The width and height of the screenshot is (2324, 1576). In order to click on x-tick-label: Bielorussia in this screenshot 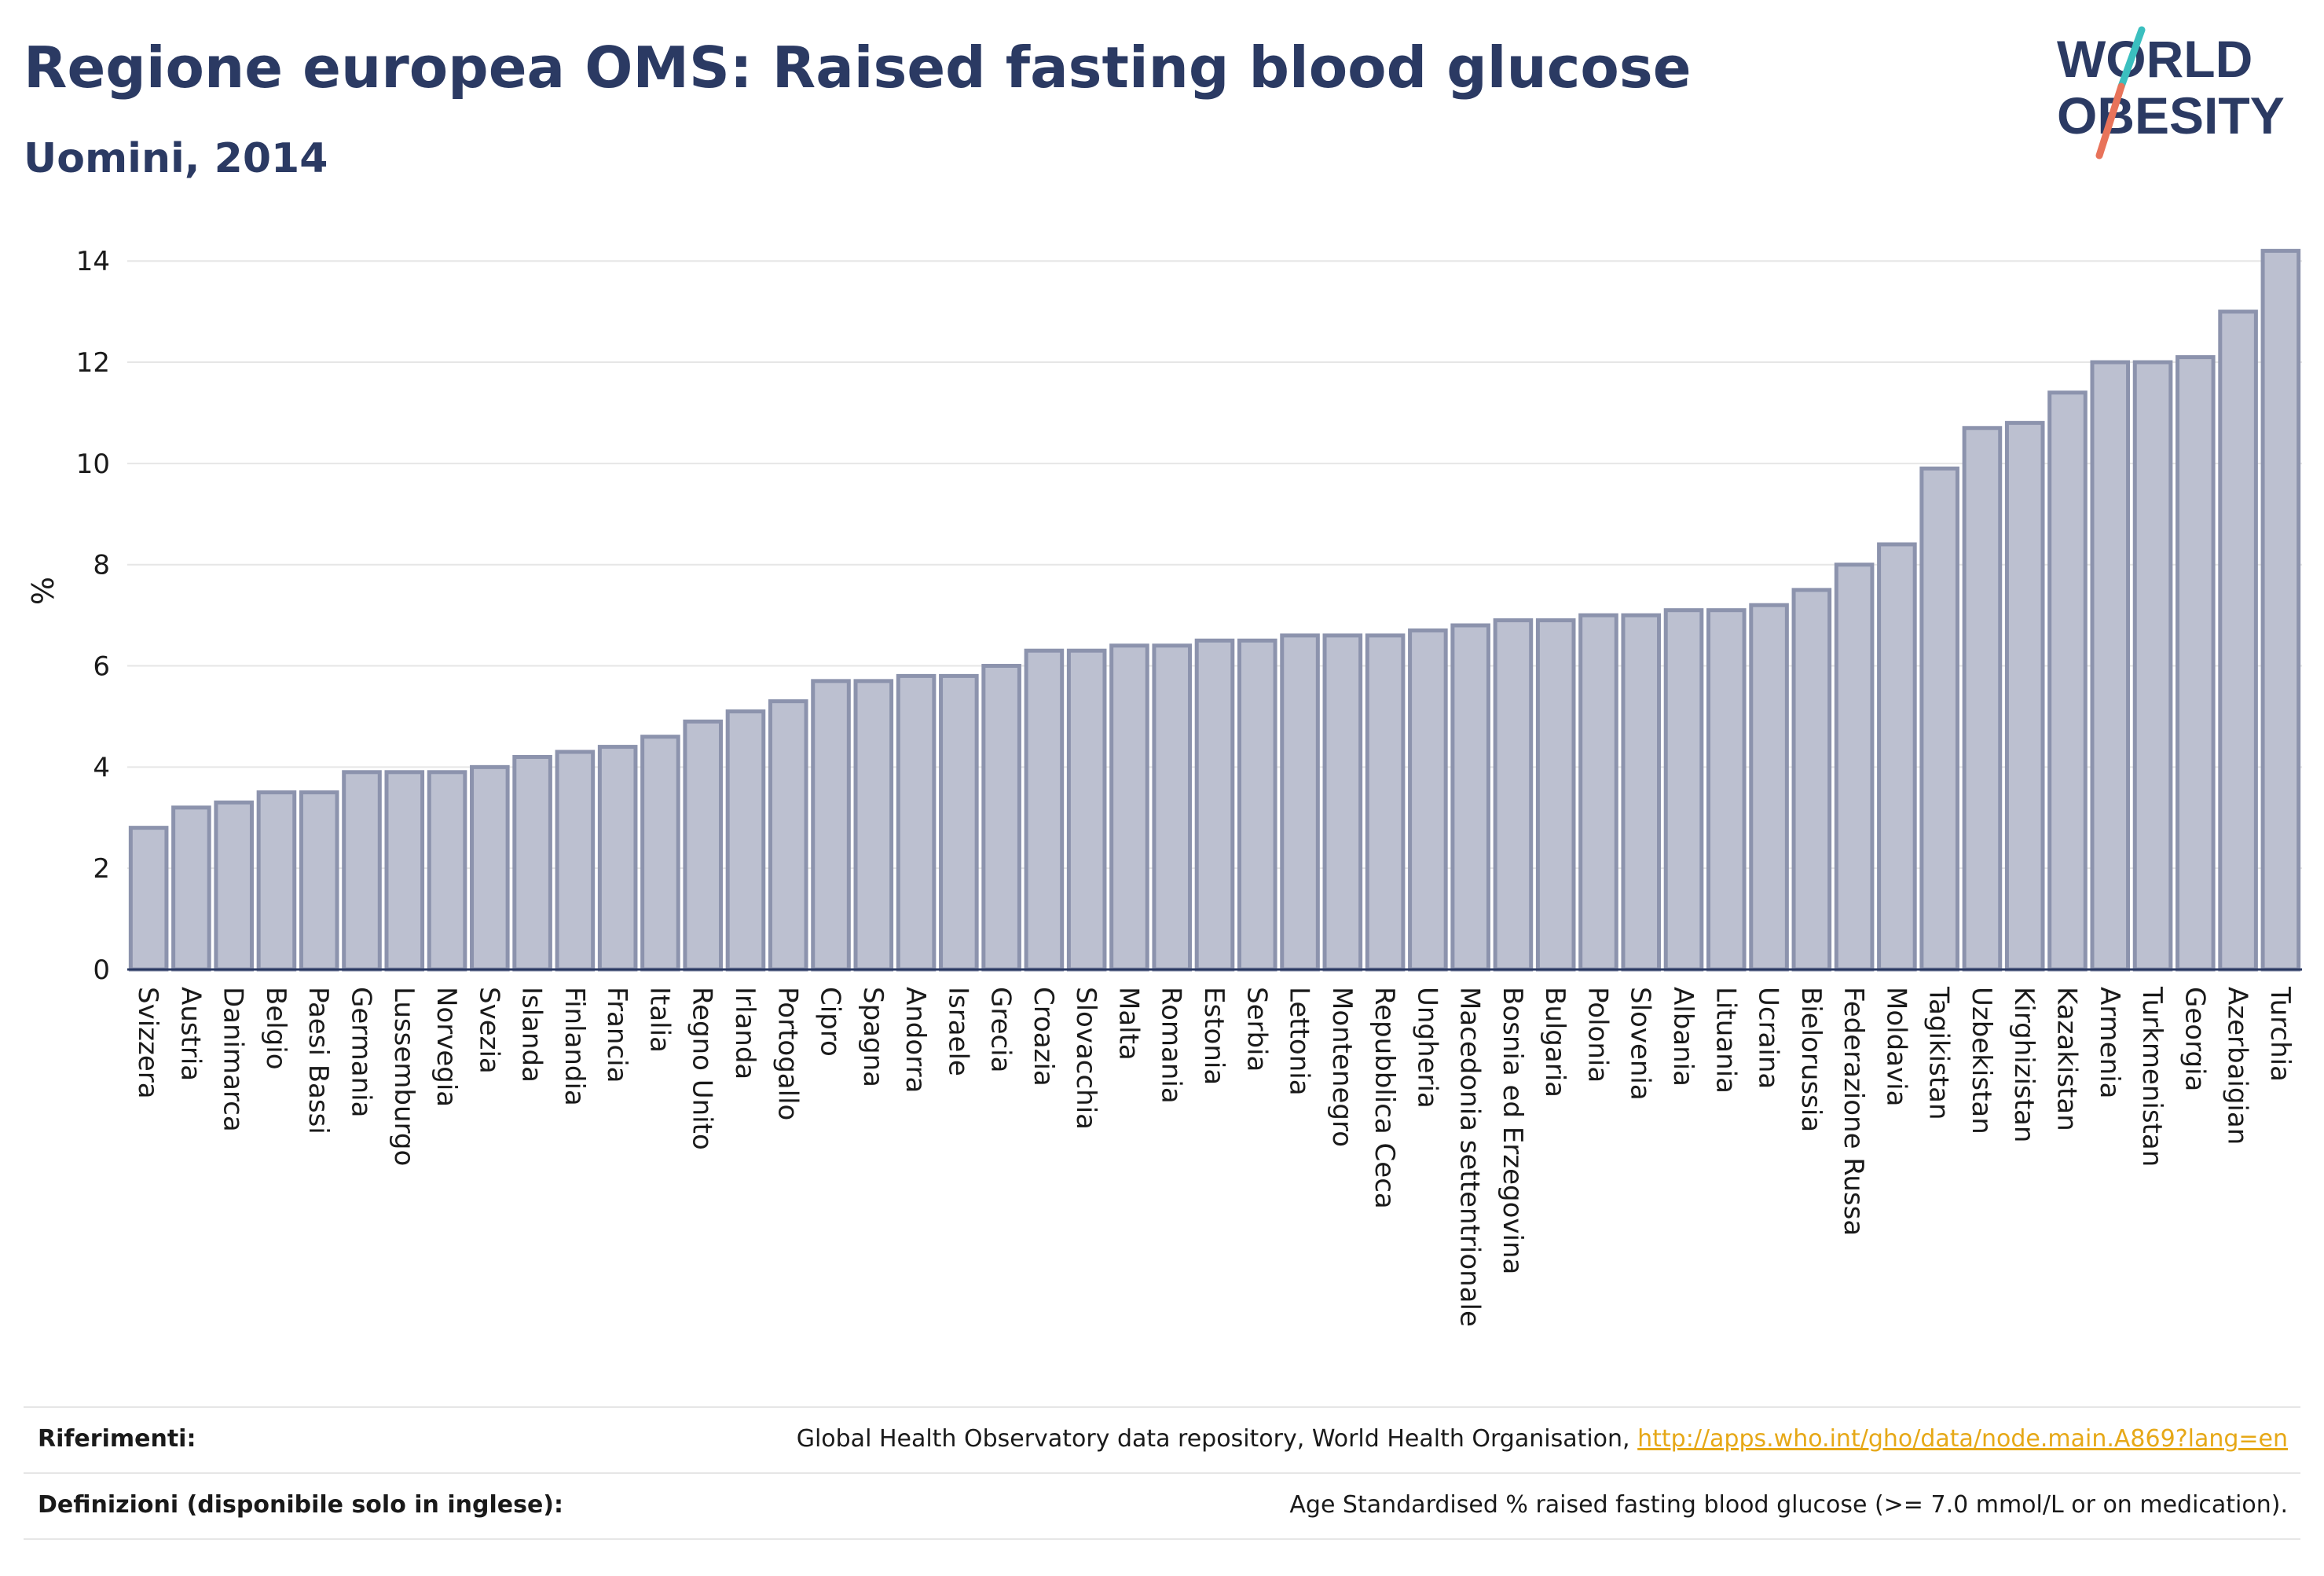, I will do `click(1811, 1059)`.